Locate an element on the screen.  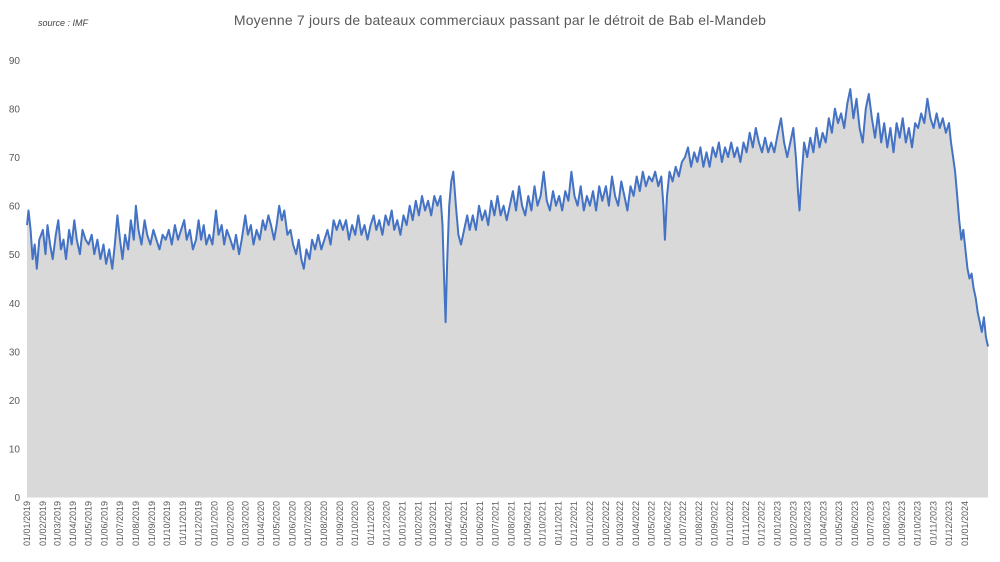
x-tick-label: 01/07/2021 is located at coordinates (495, 523).